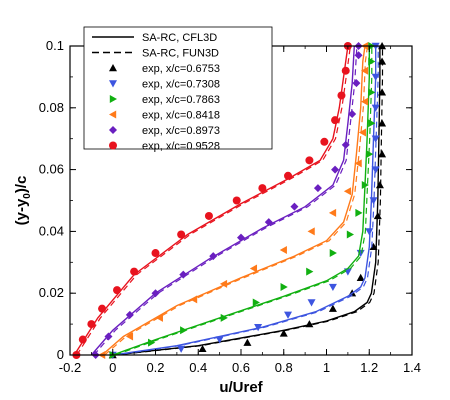 This screenshot has width=450, height=400. What do you see at coordinates (21, 185) in the screenshot?
I see `y-axis-label-part: )/c` at bounding box center [21, 185].